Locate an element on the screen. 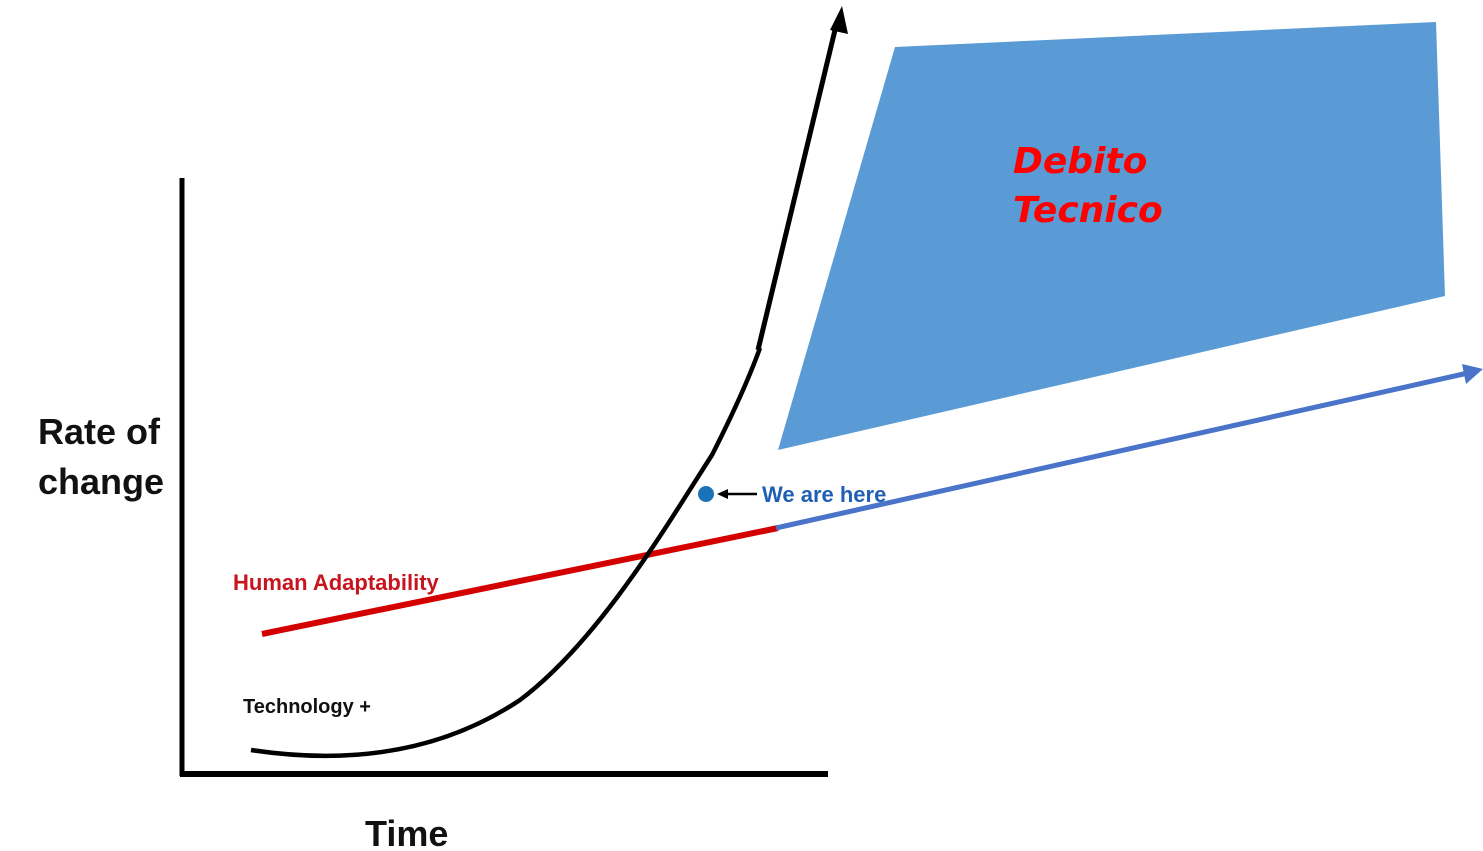 The image size is (1483, 851). y-axis-label-line1: Rate of is located at coordinates (99, 431).